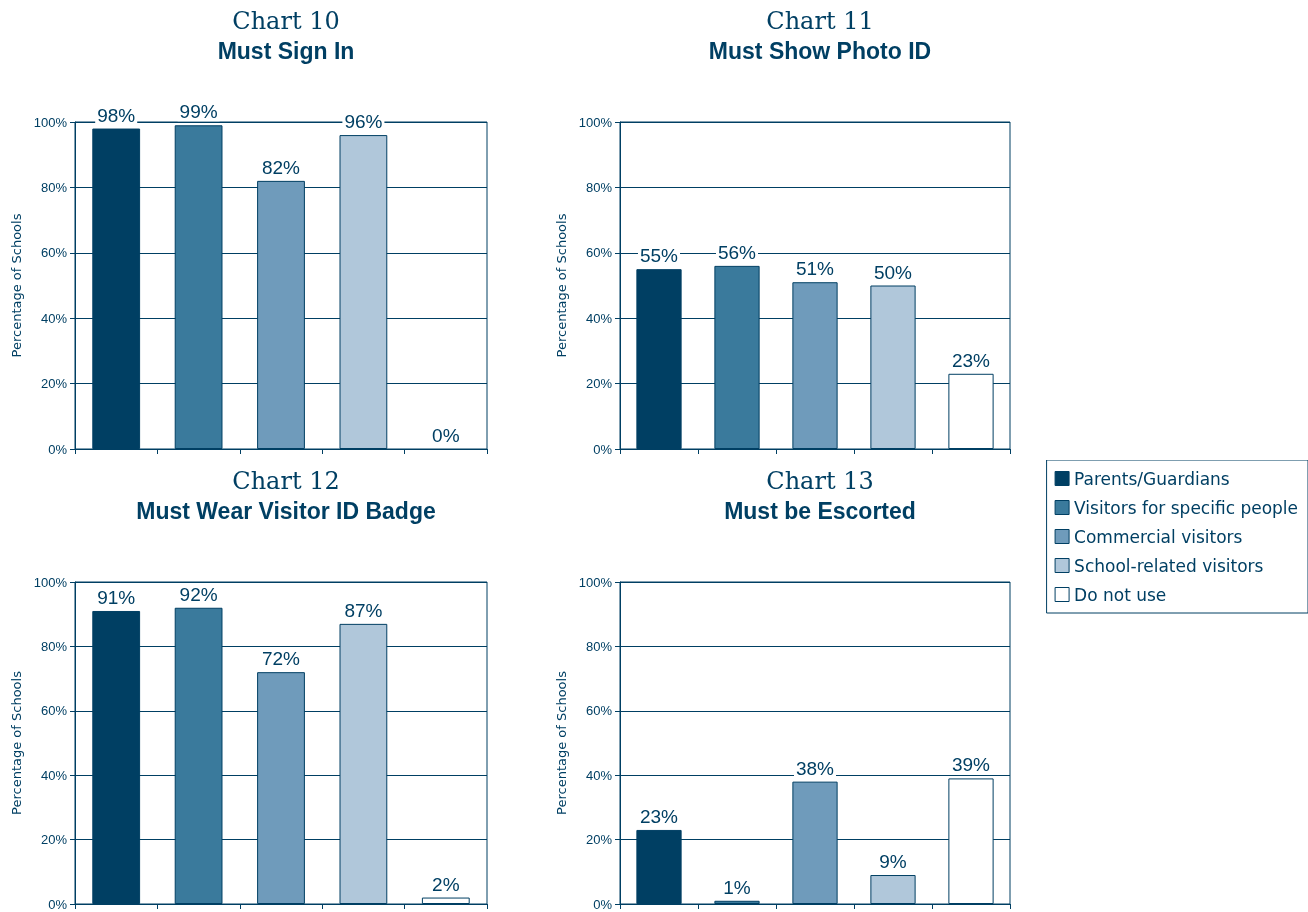  What do you see at coordinates (116, 115) in the screenshot?
I see `data-label: 98%` at bounding box center [116, 115].